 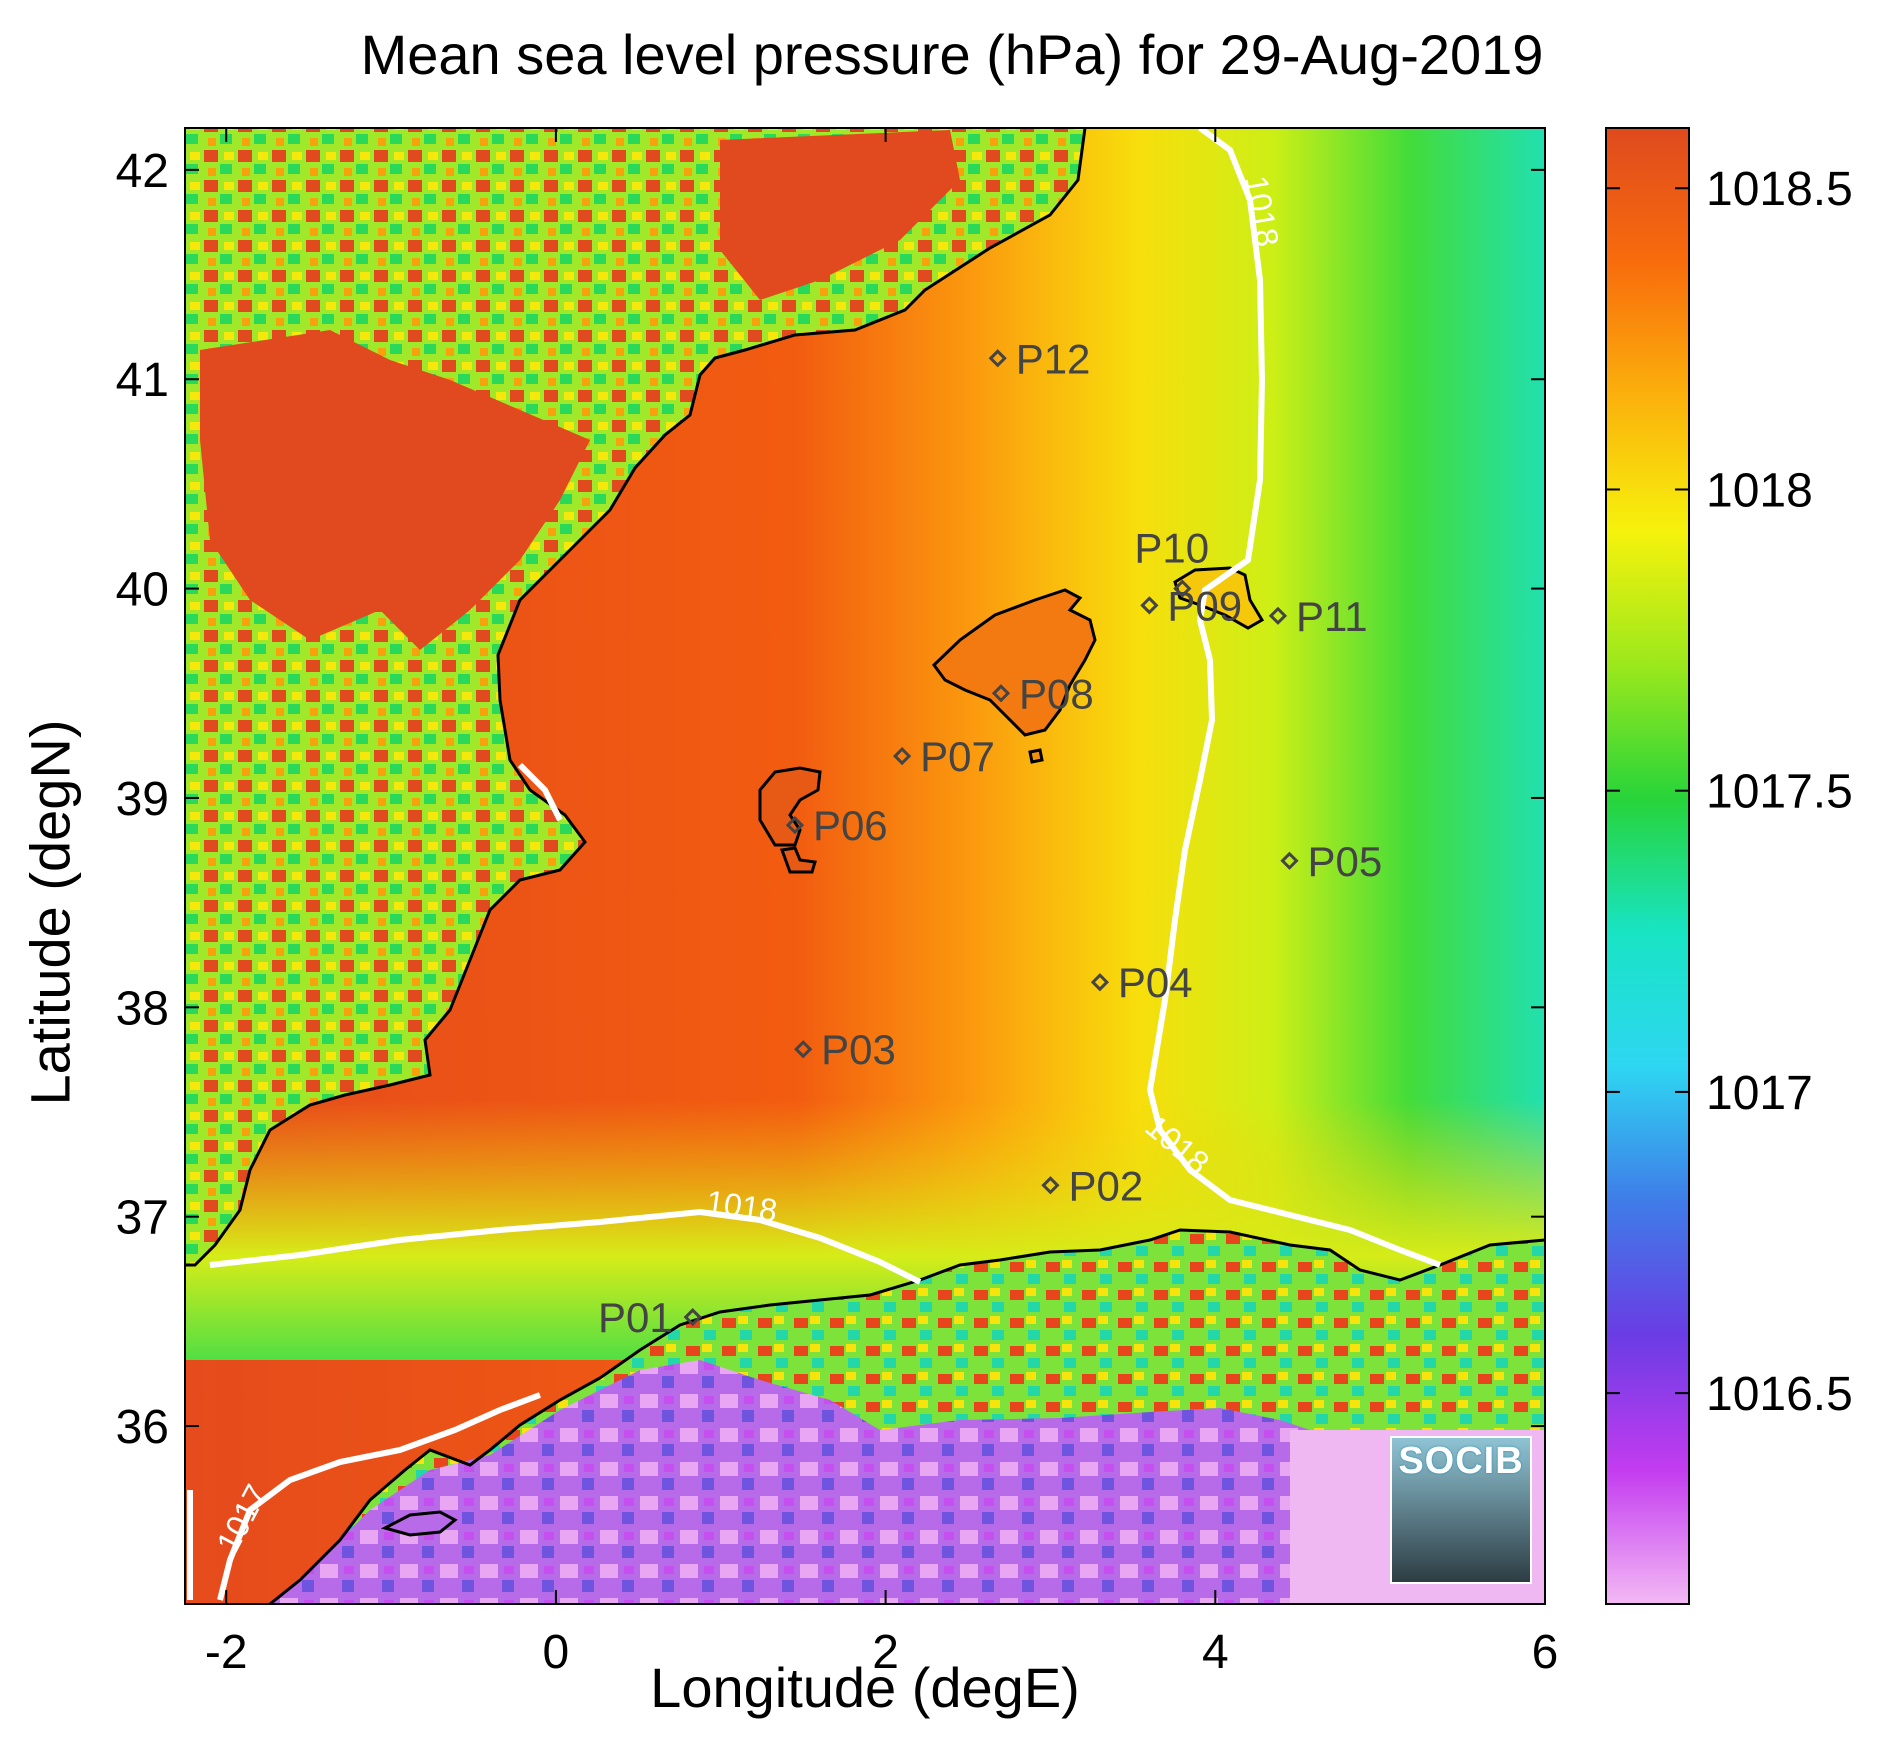 I want to click on x-tick-label: 0, so click(x=556, y=1652).